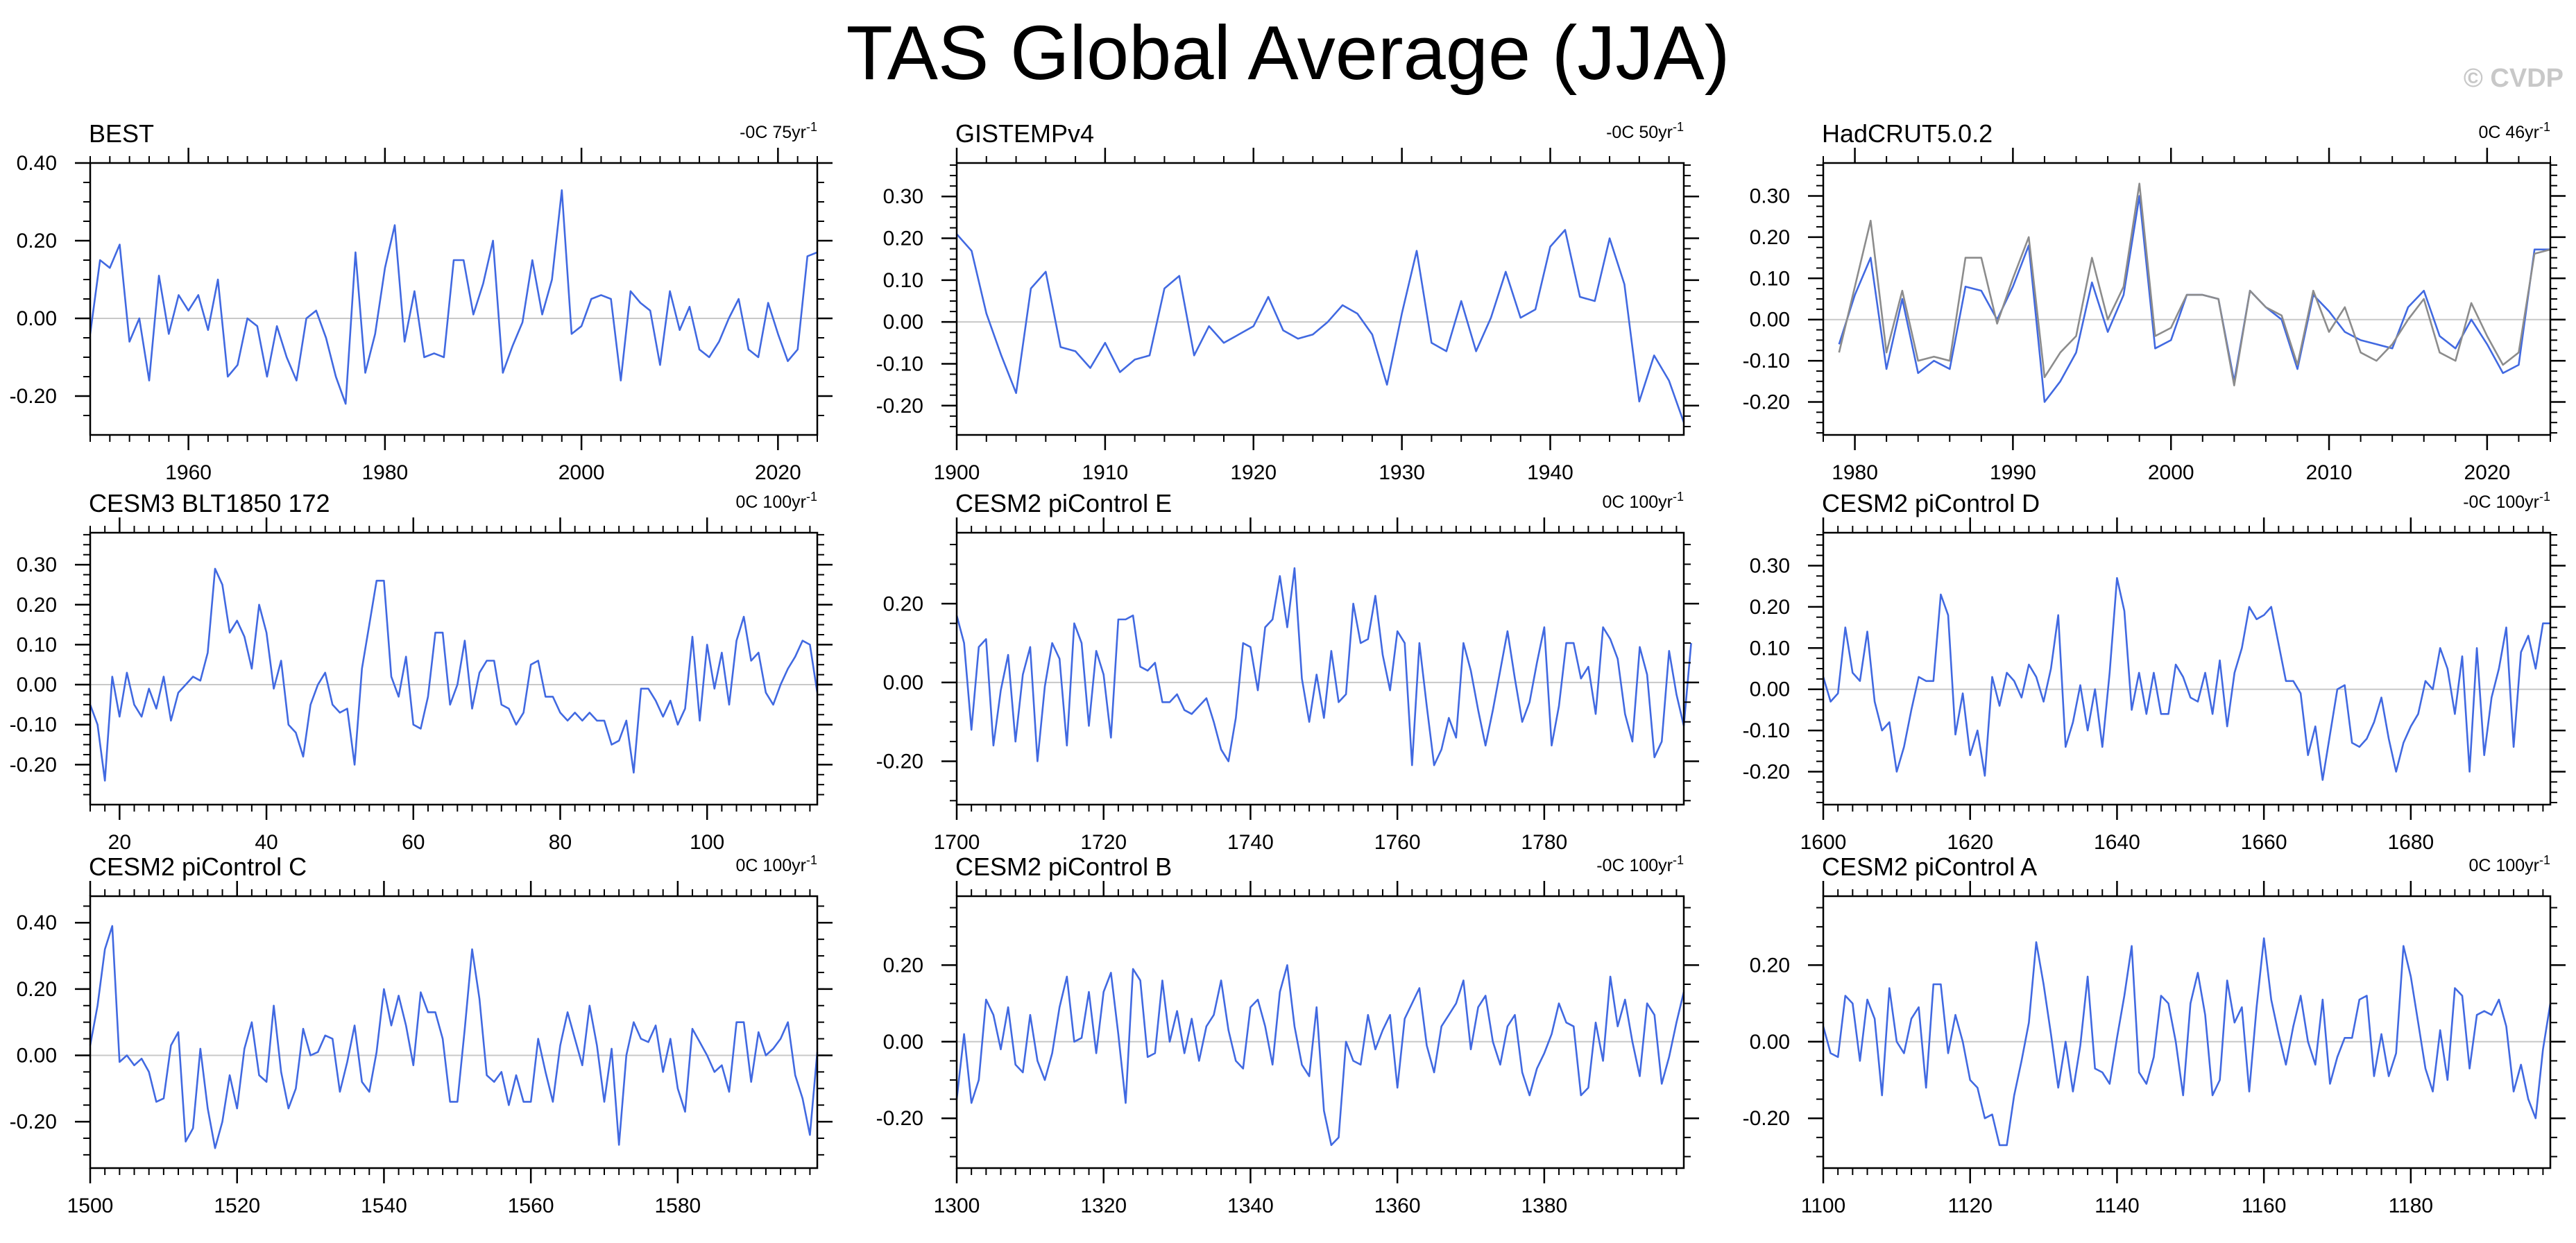  I want to click on trend-value: -0C 75yr, so click(773, 133).